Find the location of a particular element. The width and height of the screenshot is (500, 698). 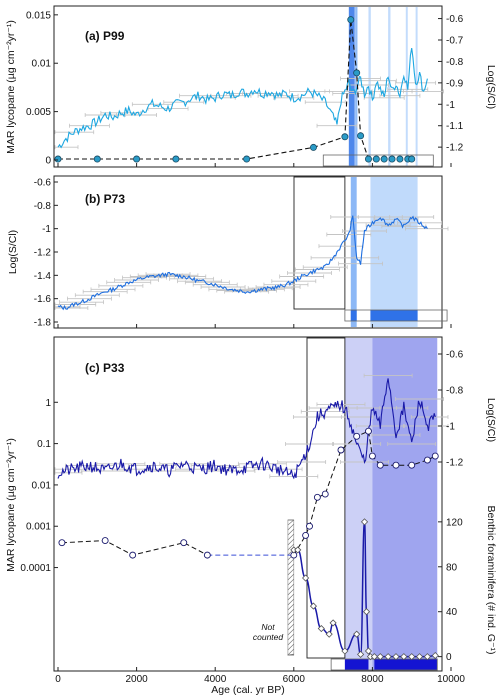

left-tick-label: 0 is located at coordinates (48, 161).